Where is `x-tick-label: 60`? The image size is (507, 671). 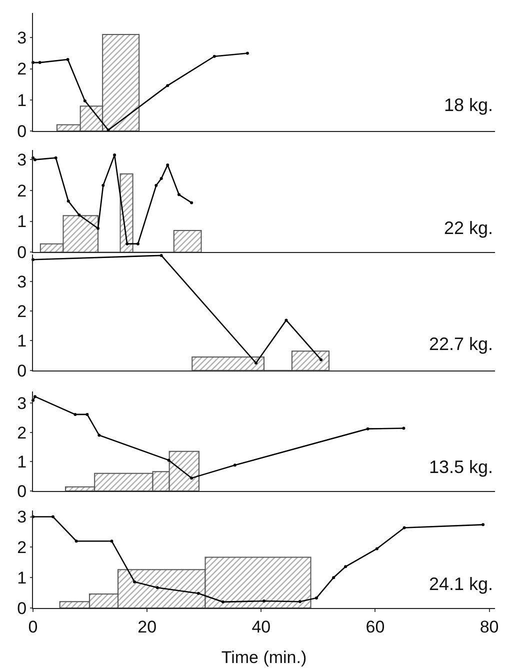 x-tick-label: 60 is located at coordinates (375, 626).